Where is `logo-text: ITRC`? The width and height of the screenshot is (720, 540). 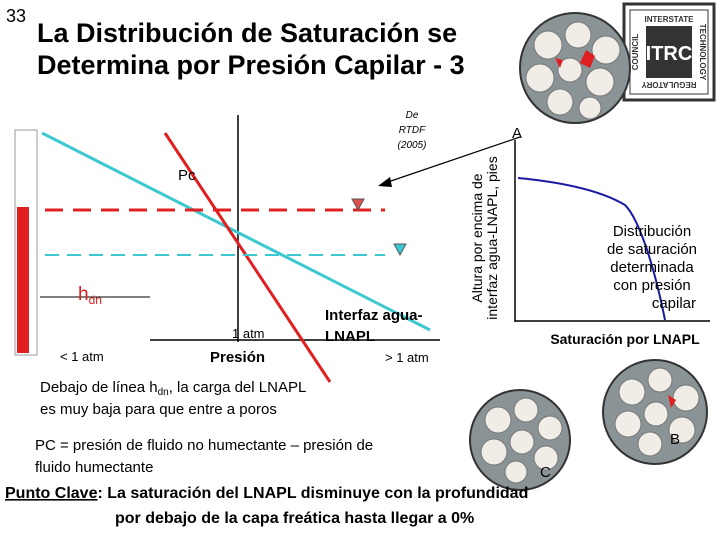
logo-text: ITRC is located at coordinates (669, 54).